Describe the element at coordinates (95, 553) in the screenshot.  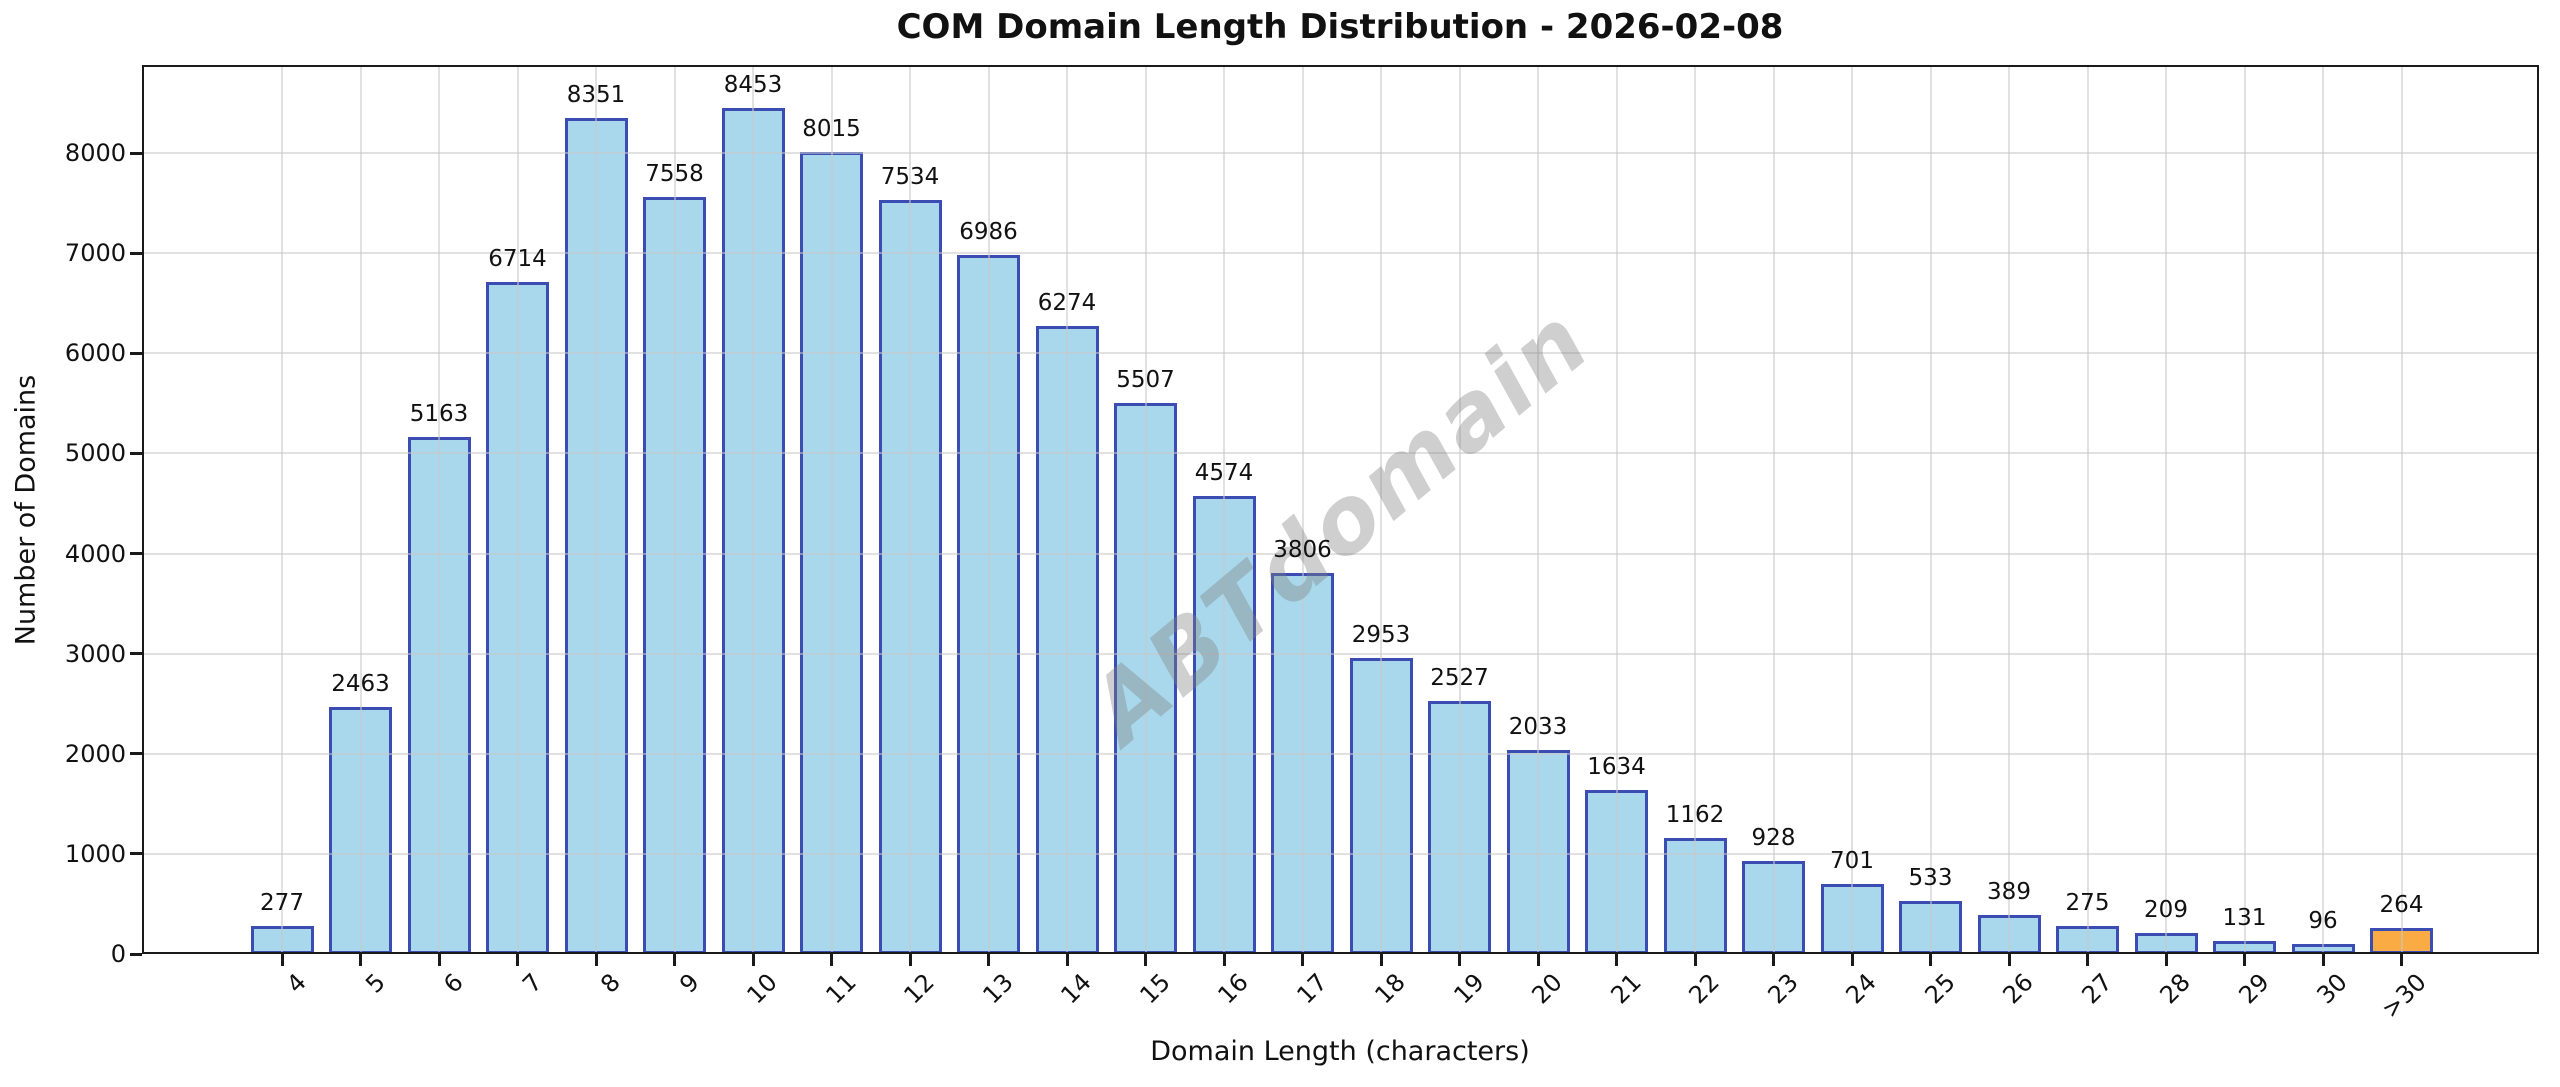
I see `y-tick-label: 4000` at that location.